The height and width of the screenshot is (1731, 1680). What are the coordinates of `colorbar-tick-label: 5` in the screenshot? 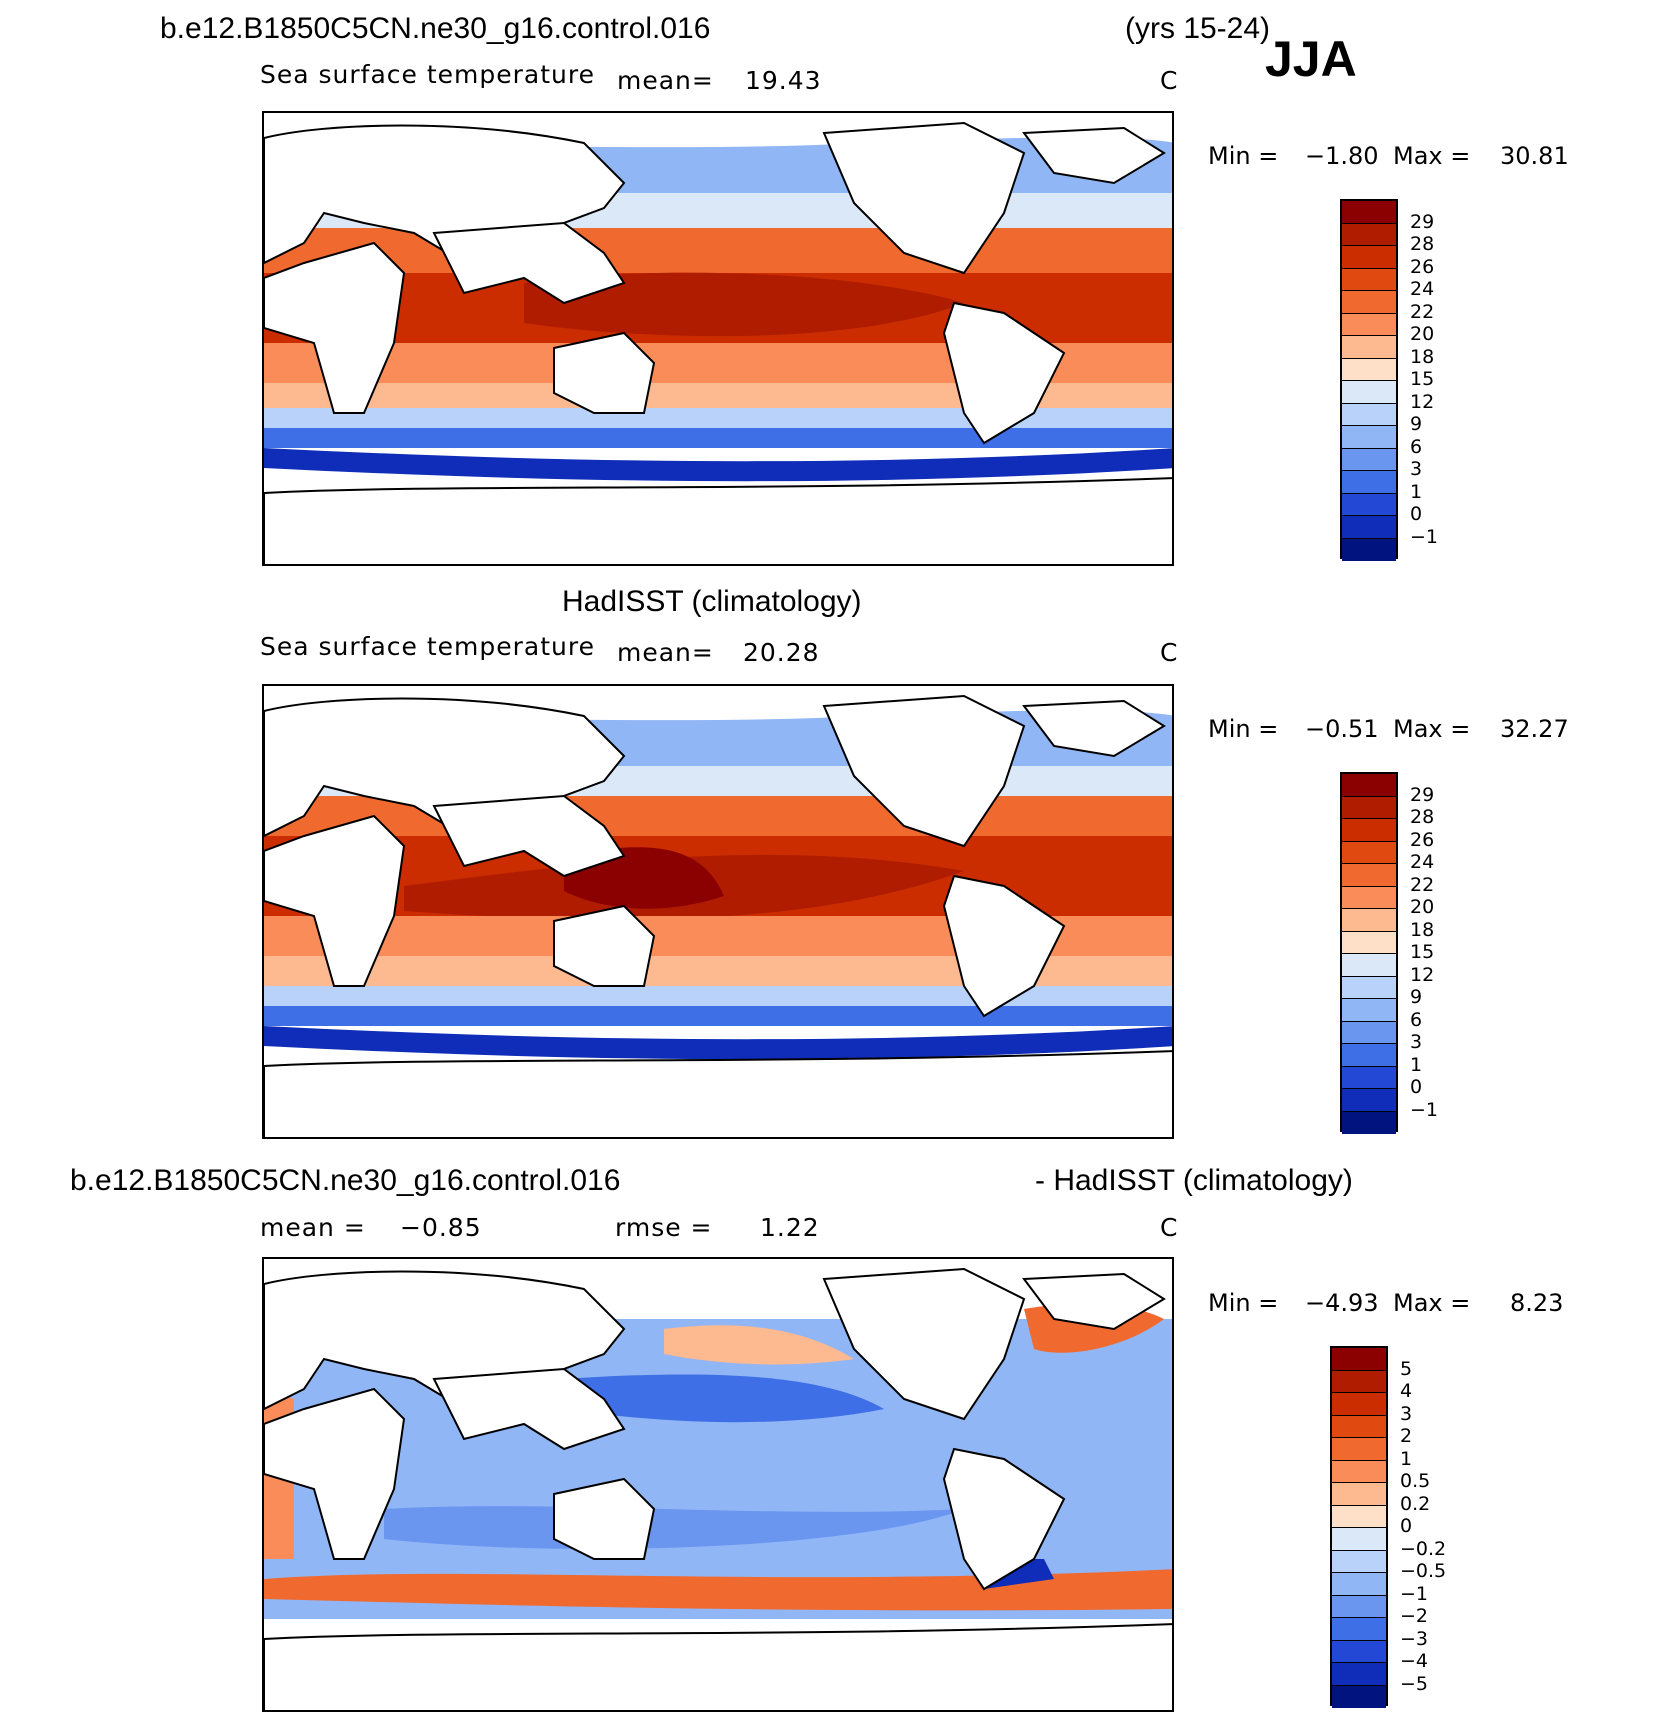 It's located at (1406, 1368).